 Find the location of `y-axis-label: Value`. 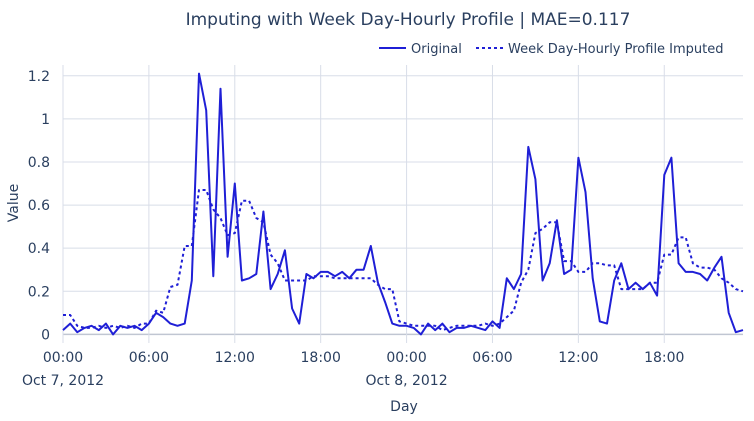

y-axis-label: Value is located at coordinates (14, 203).